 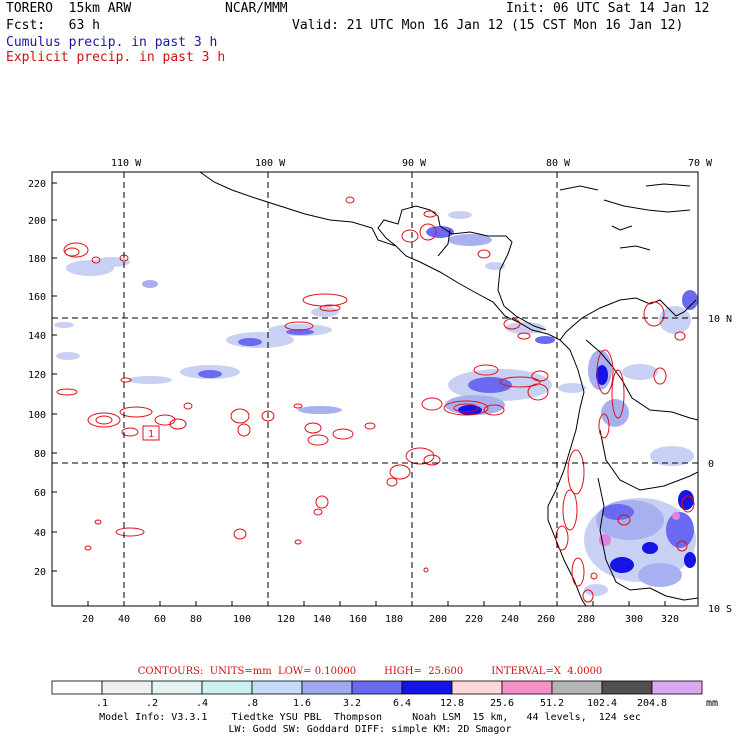 I want to click on x-tick-label: 100, so click(x=242, y=619).